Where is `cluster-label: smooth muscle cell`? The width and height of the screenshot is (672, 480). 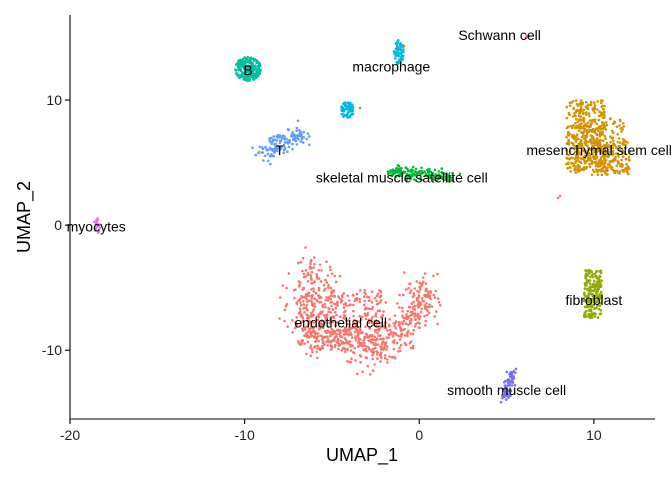 cluster-label: smooth muscle cell is located at coordinates (506, 390).